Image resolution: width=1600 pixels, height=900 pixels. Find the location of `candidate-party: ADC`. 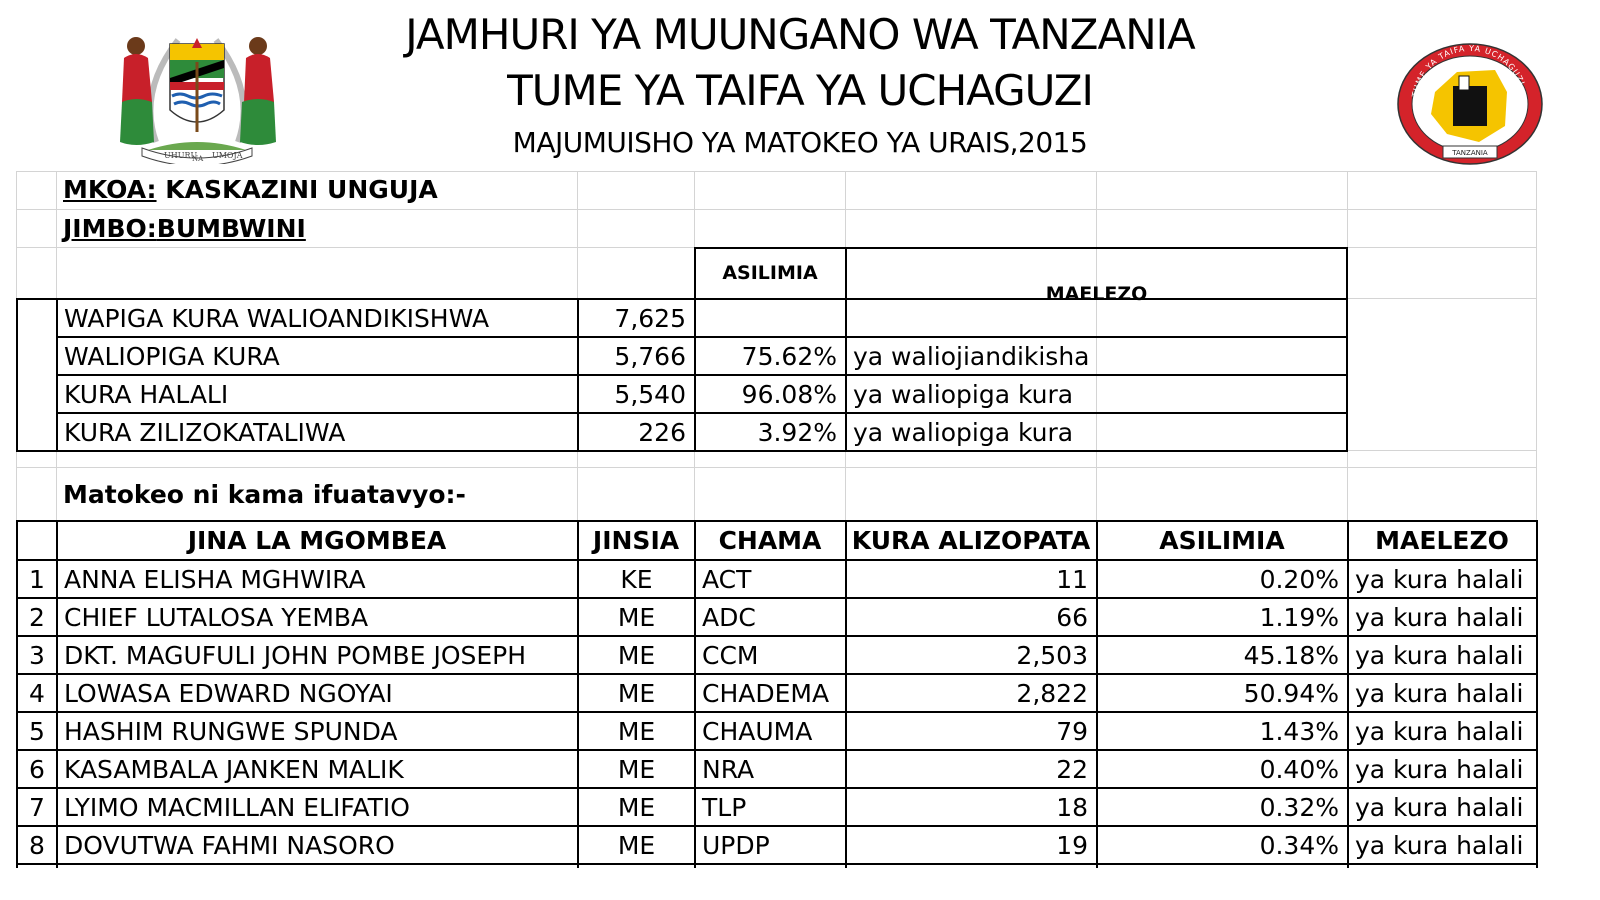

candidate-party: ADC is located at coordinates (729, 617).